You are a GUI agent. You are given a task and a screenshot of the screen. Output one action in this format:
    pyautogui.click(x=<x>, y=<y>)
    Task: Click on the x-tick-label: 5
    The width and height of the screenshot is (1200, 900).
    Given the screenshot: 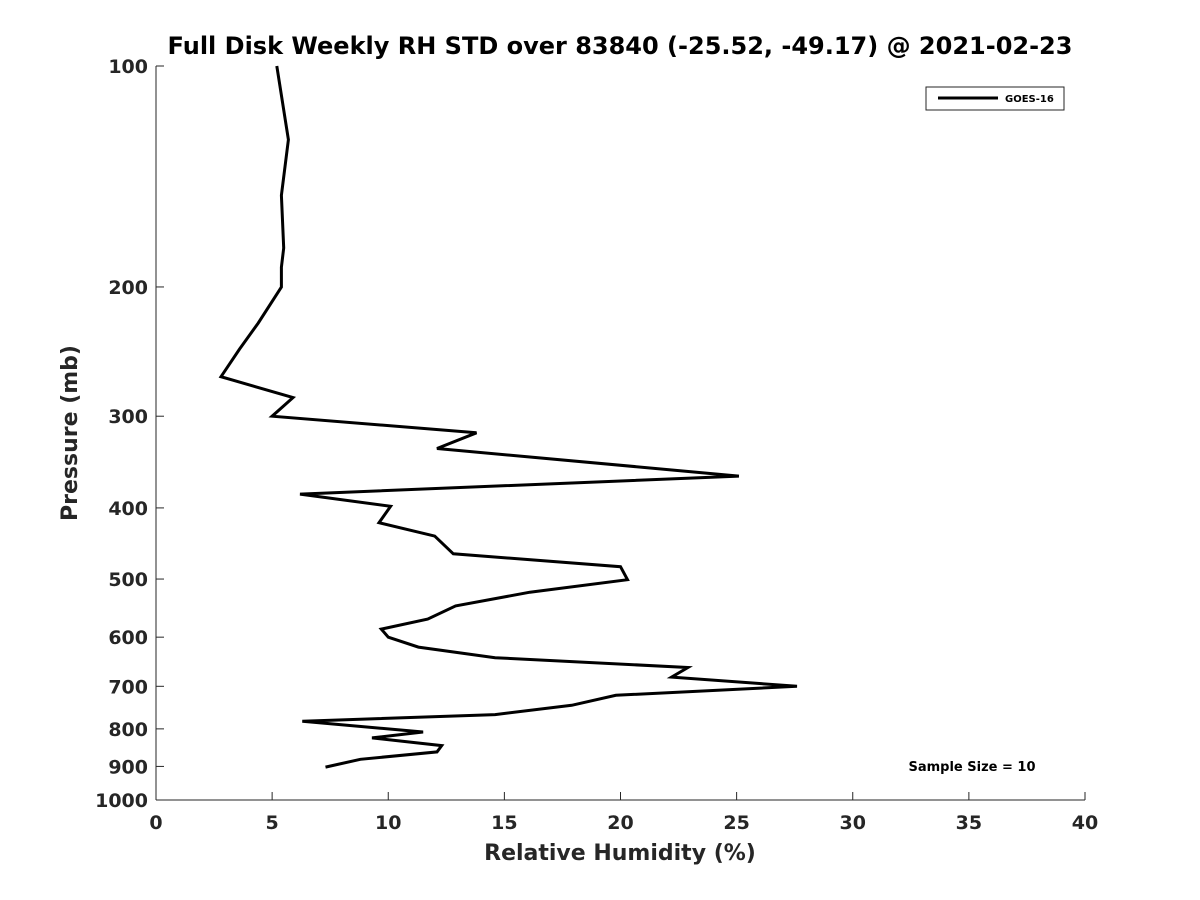 What is the action you would take?
    pyautogui.click(x=272, y=823)
    